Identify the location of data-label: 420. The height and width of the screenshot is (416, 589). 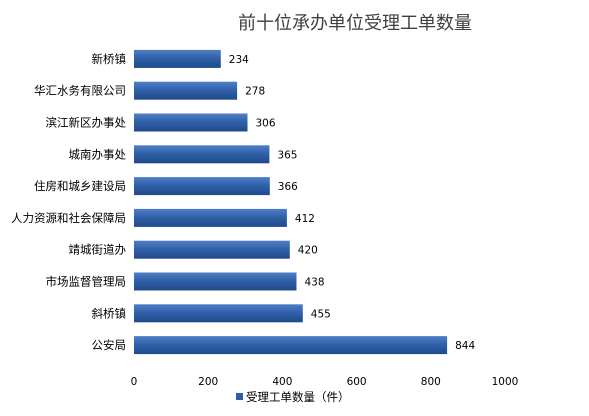
(308, 251).